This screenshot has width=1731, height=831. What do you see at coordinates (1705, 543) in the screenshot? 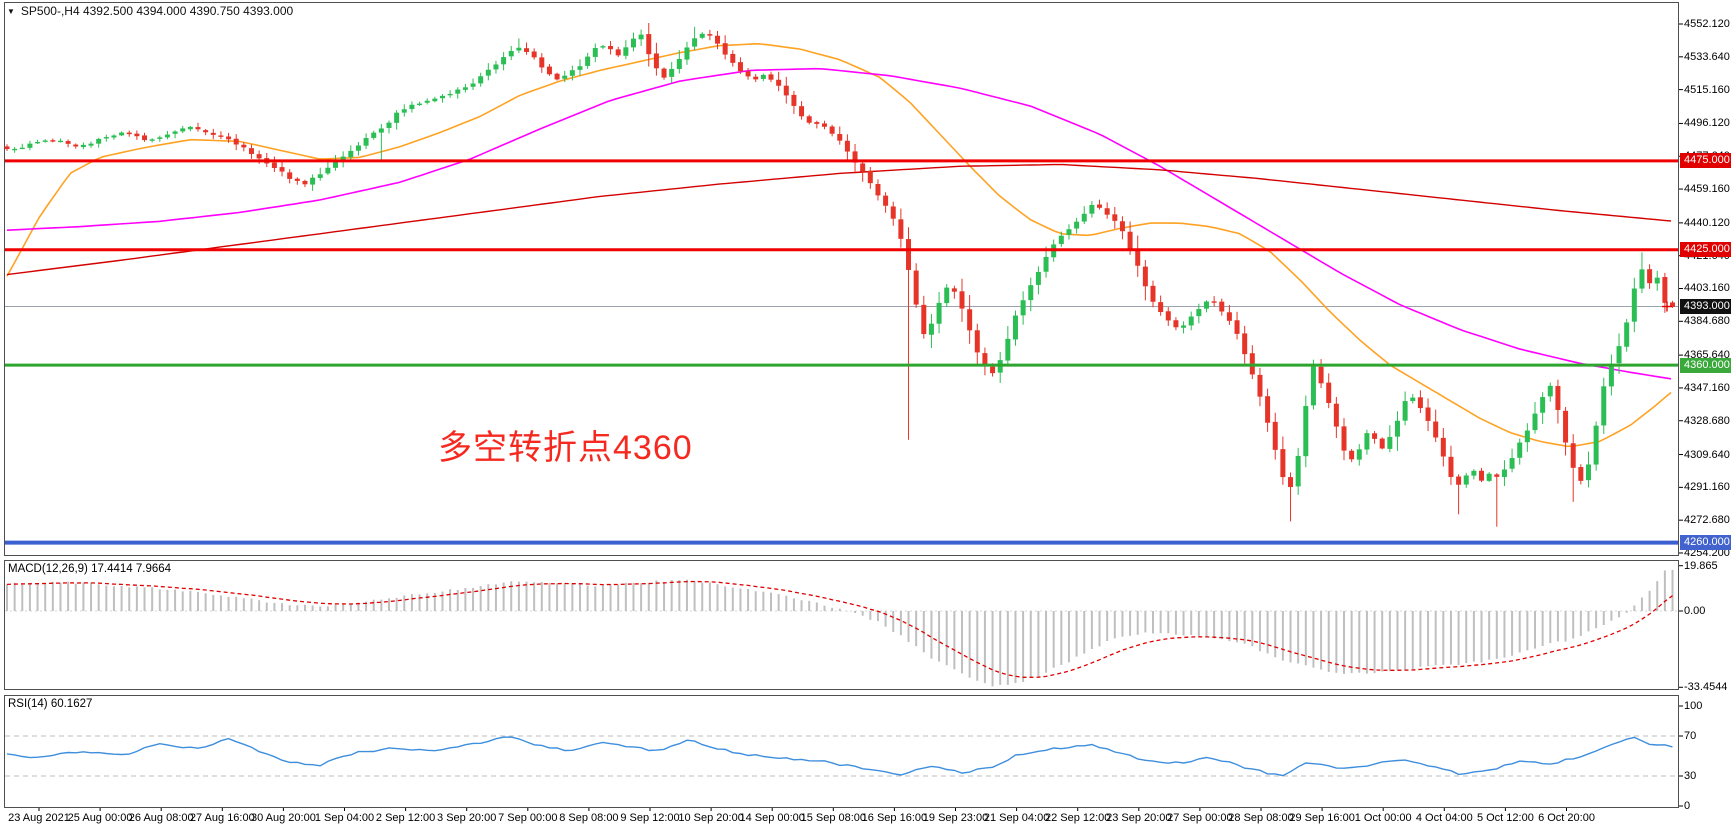
I see `price-level-badge: 4260.000` at bounding box center [1705, 543].